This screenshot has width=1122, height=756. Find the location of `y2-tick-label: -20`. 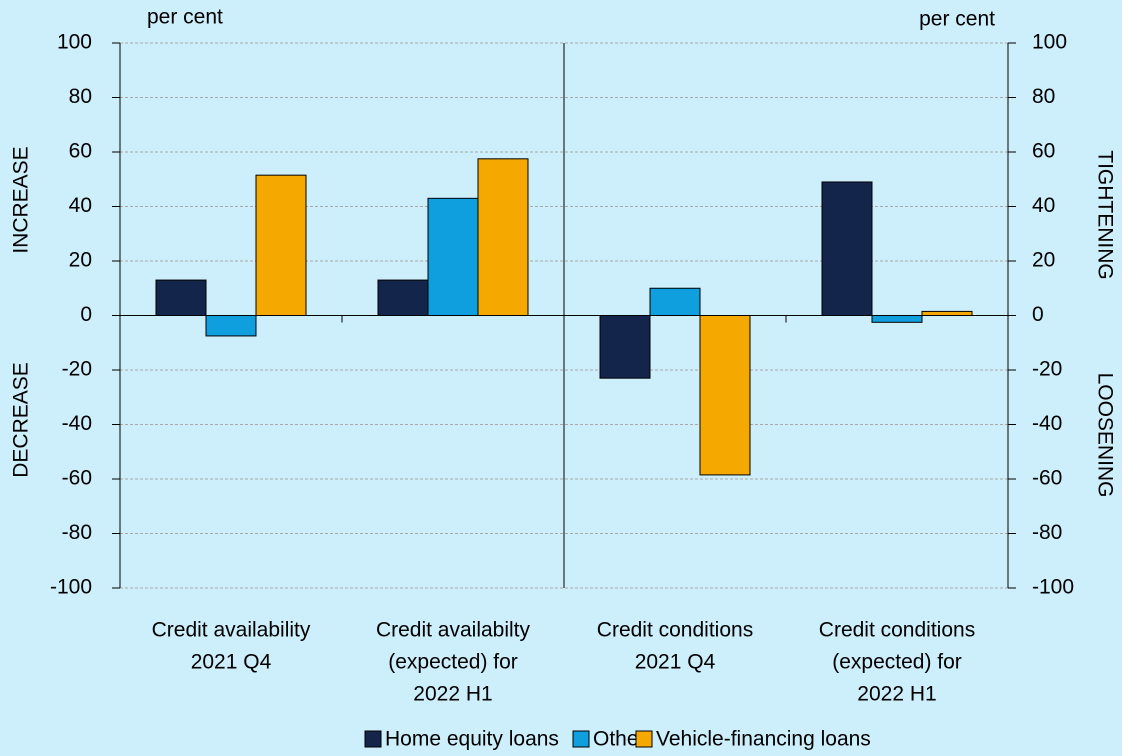

y2-tick-label: -20 is located at coordinates (1047, 369).